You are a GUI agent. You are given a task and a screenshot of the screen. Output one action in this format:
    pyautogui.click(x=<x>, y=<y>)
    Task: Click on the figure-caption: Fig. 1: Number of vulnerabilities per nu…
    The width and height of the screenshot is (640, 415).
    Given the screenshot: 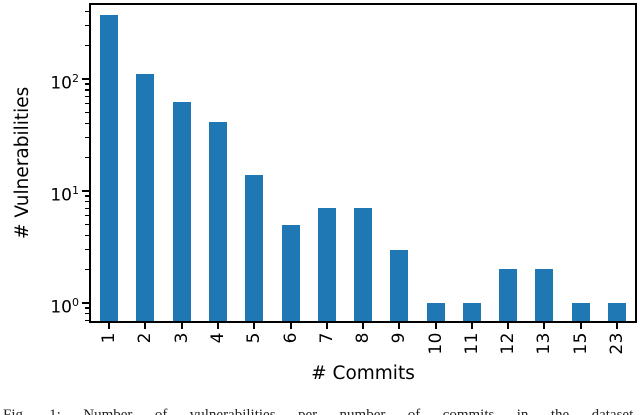 What is the action you would take?
    pyautogui.click(x=320, y=411)
    